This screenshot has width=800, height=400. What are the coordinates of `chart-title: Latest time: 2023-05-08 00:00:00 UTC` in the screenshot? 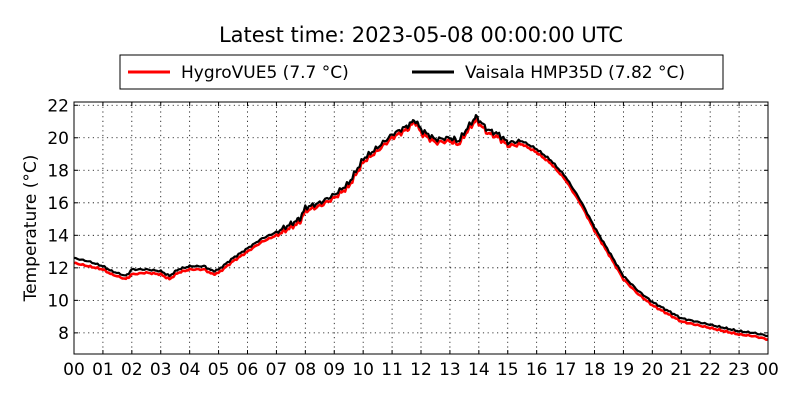 It's located at (421, 35).